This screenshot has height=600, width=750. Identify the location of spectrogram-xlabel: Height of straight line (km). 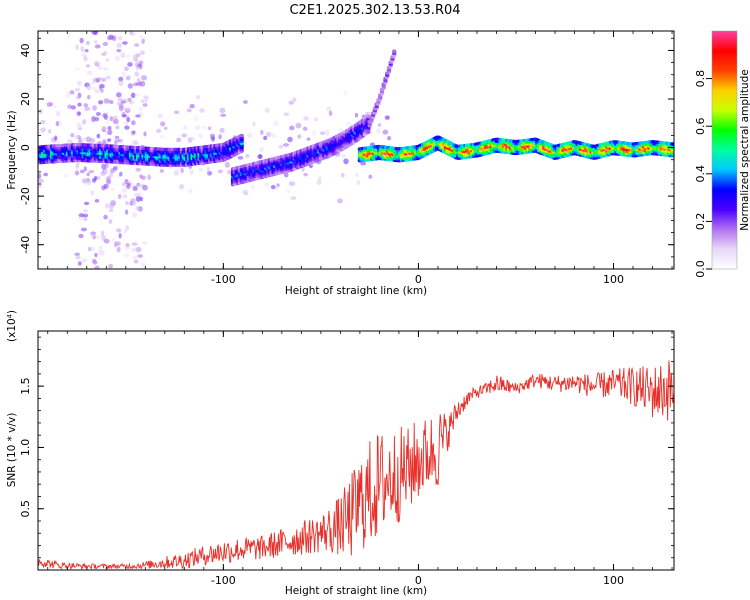
(356, 291).